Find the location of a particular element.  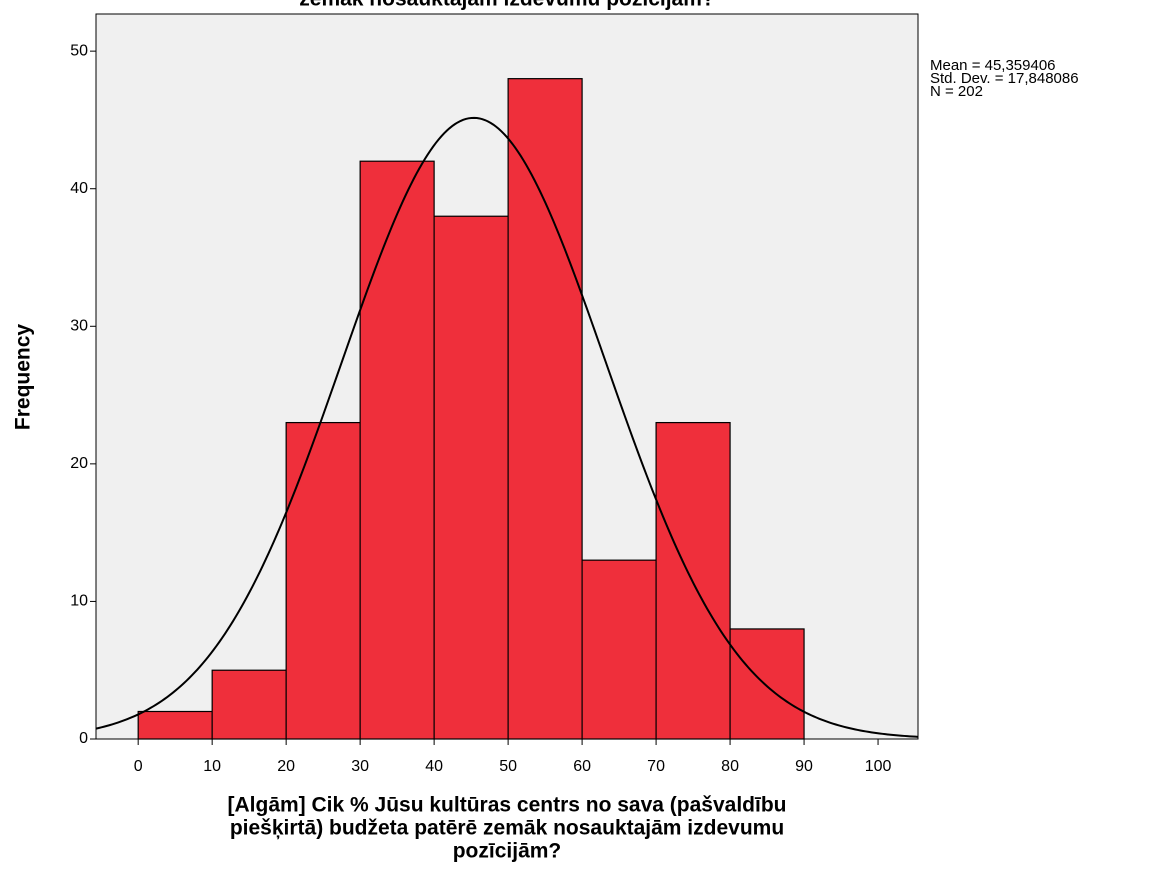

y-tick-label: 0 is located at coordinates (83, 738).